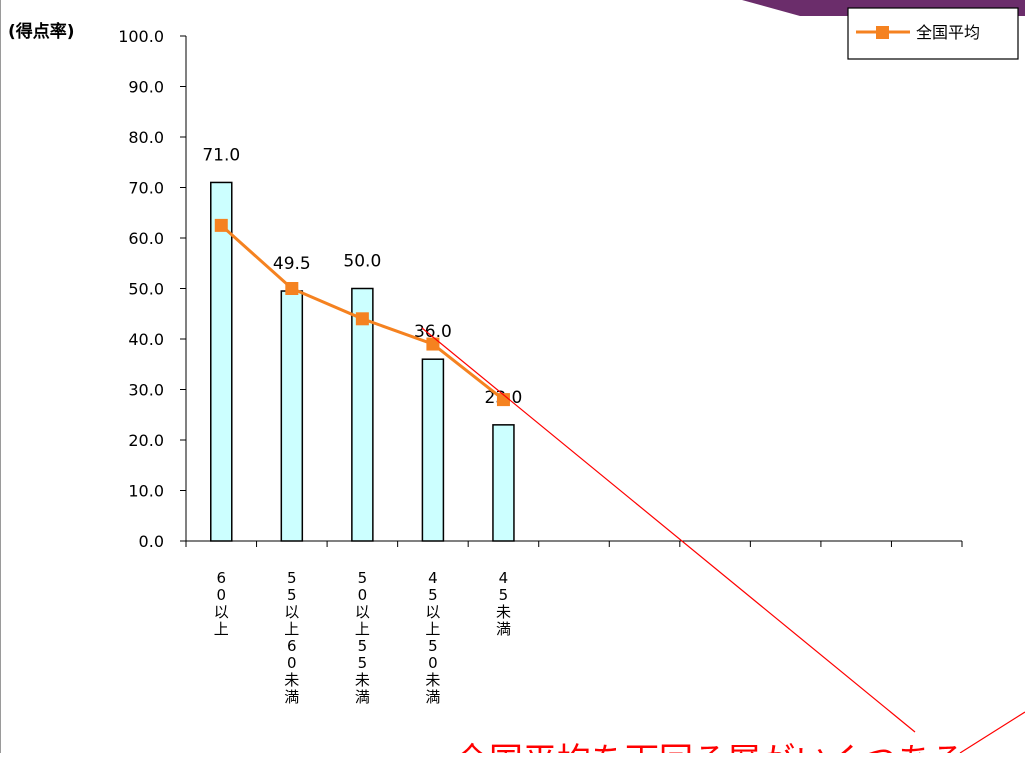  Describe the element at coordinates (146, 87) in the screenshot. I see `y-tick-label: 90.0` at that location.